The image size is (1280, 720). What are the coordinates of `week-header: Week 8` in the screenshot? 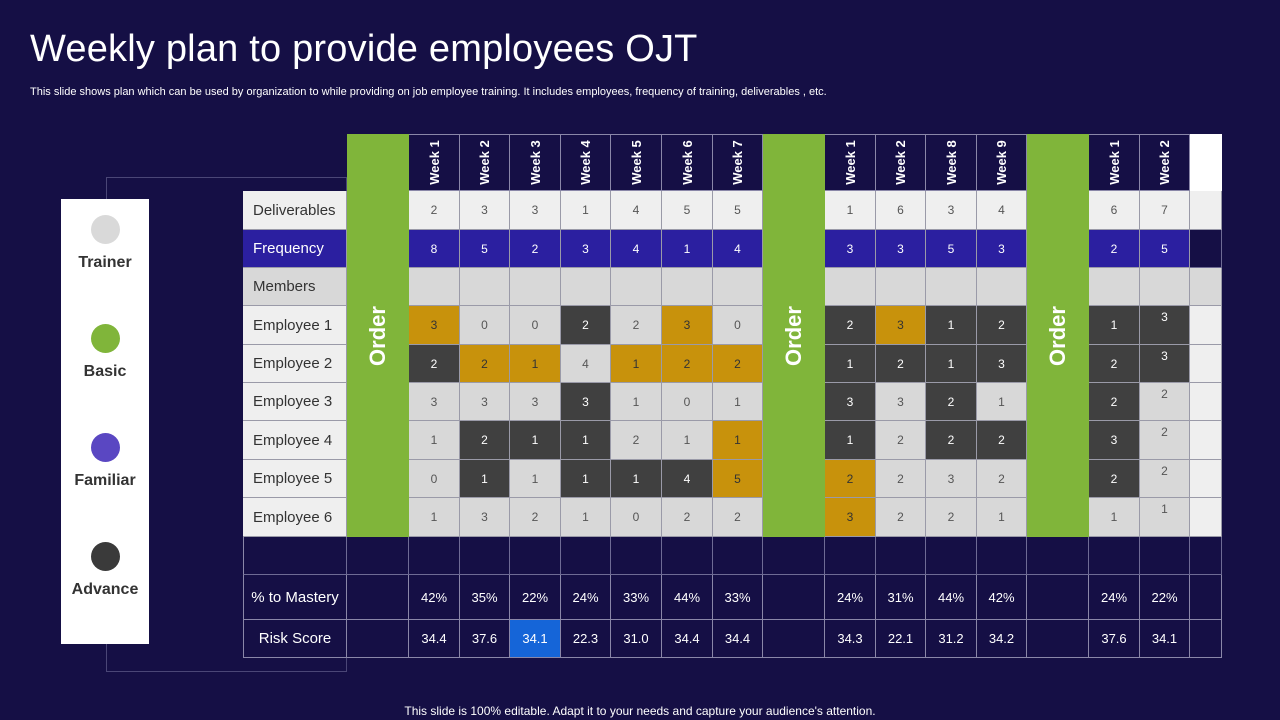 It's located at (951, 162).